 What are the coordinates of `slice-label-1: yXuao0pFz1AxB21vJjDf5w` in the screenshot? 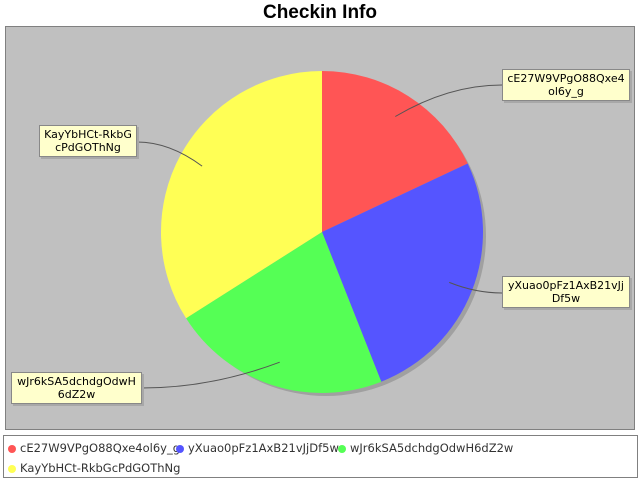 It's located at (566, 292).